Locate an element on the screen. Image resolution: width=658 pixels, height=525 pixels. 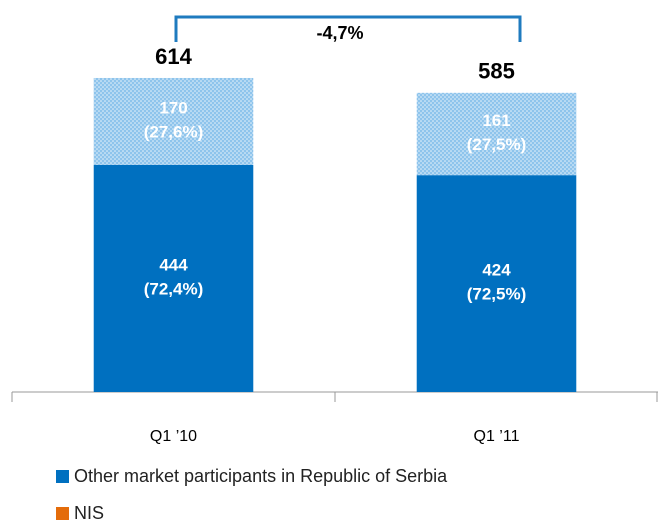
total-label: 585 is located at coordinates (496, 71).